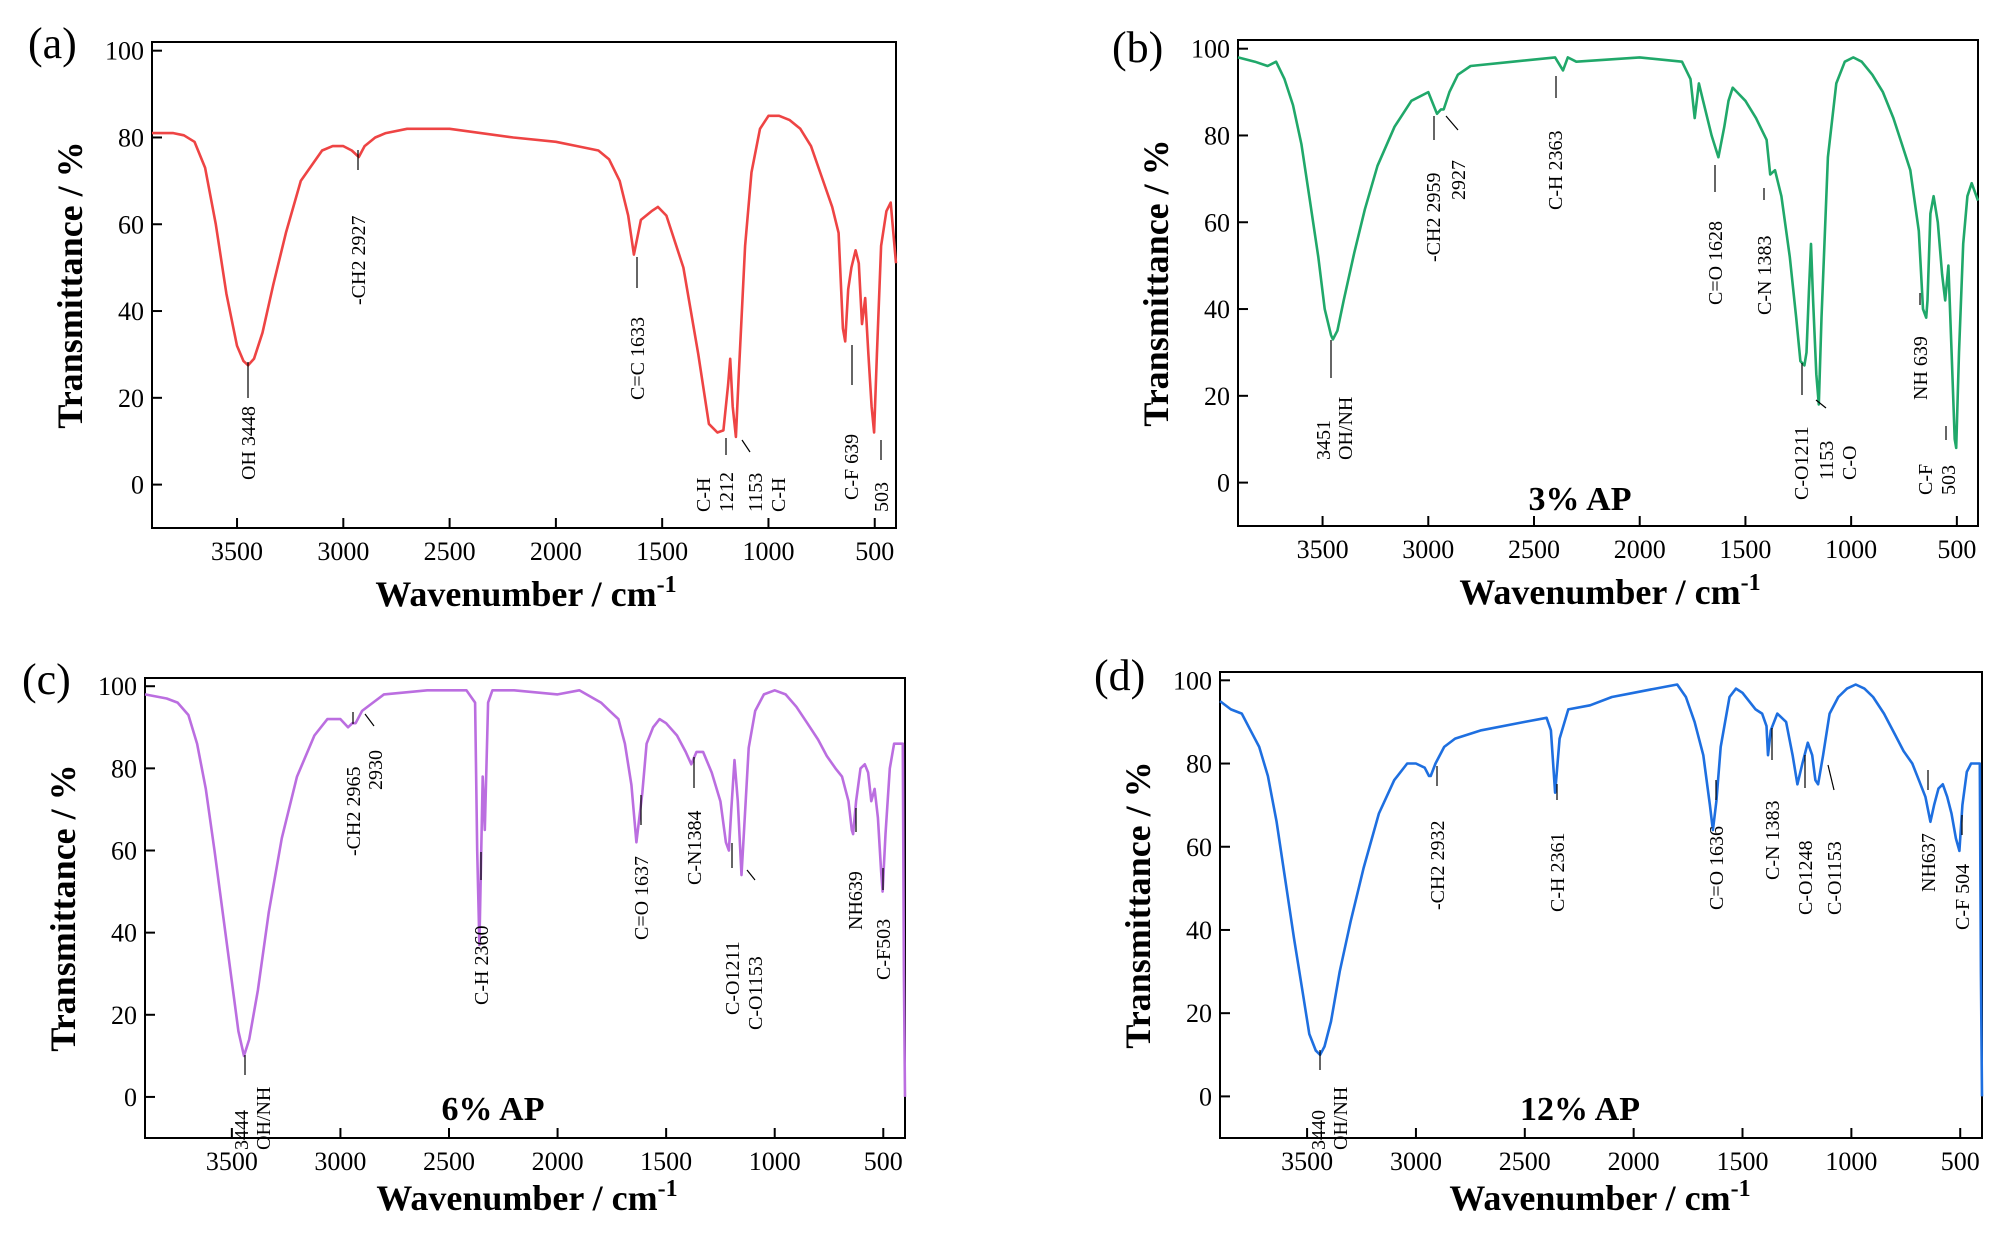 The height and width of the screenshot is (1234, 2013). What do you see at coordinates (1119, 675) in the screenshot?
I see `panel-label-d: (d)` at bounding box center [1119, 675].